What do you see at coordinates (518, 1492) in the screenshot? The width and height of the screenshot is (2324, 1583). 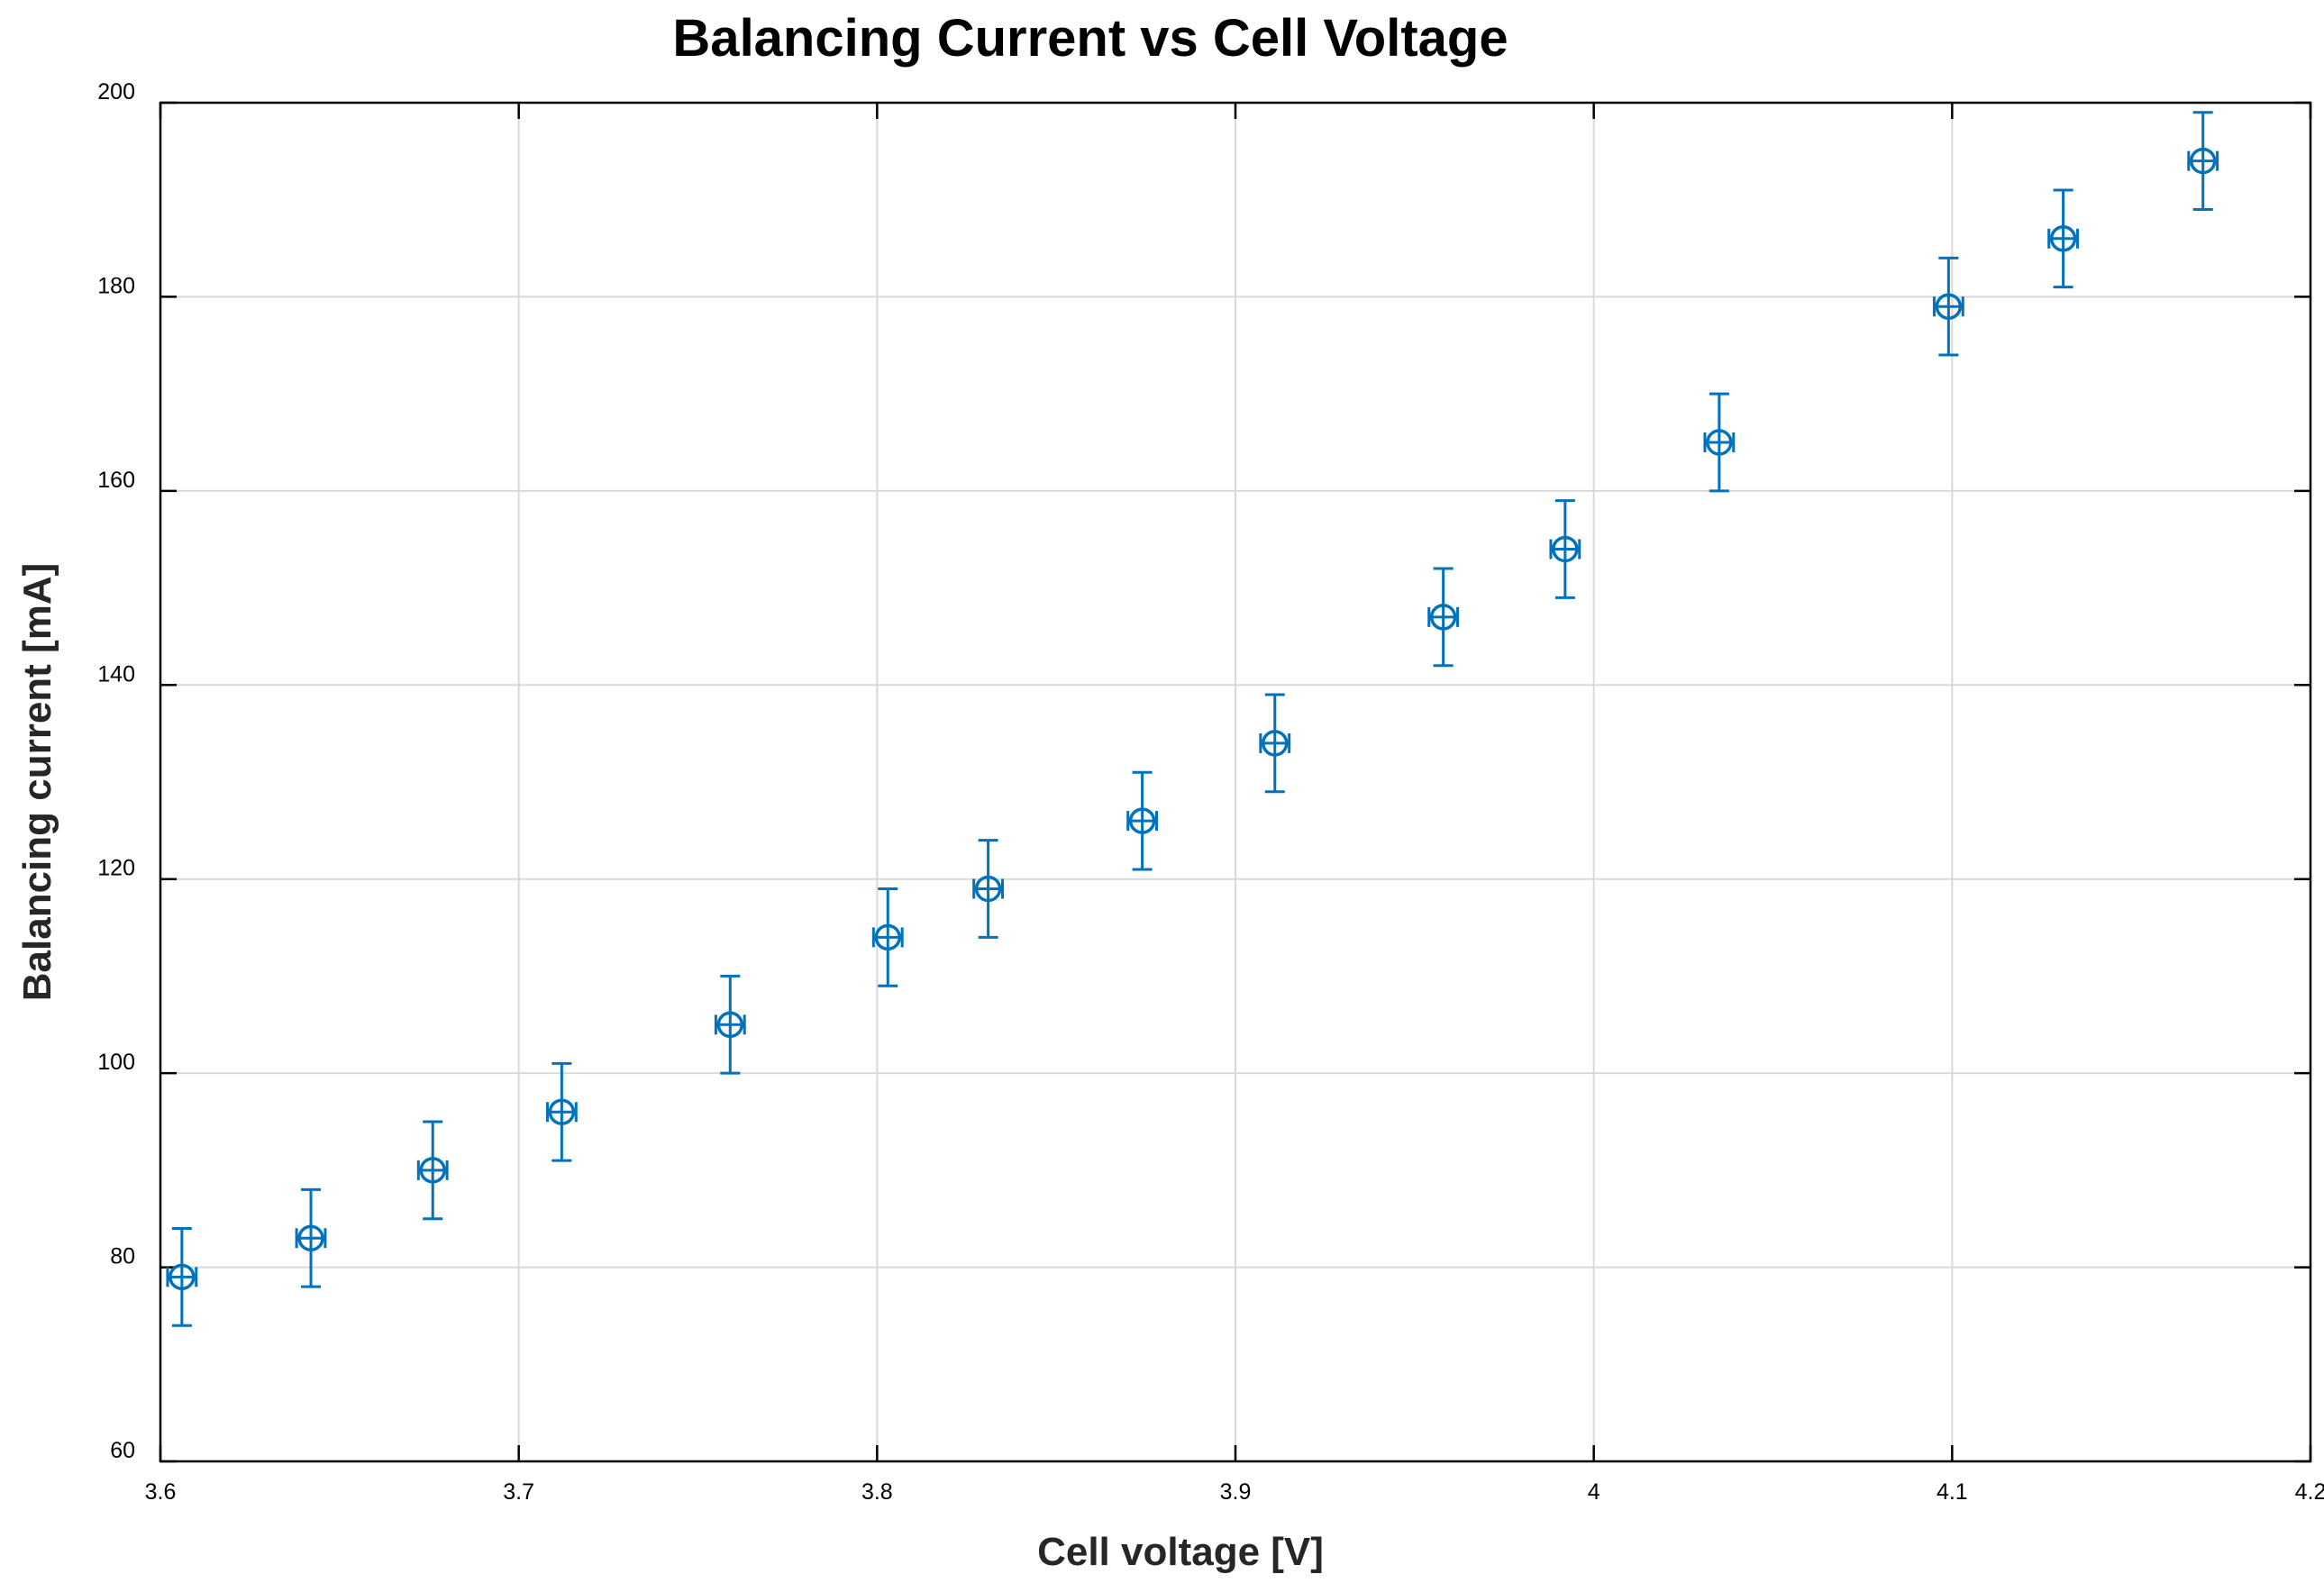 I see `x-tick-label: 3.7` at bounding box center [518, 1492].